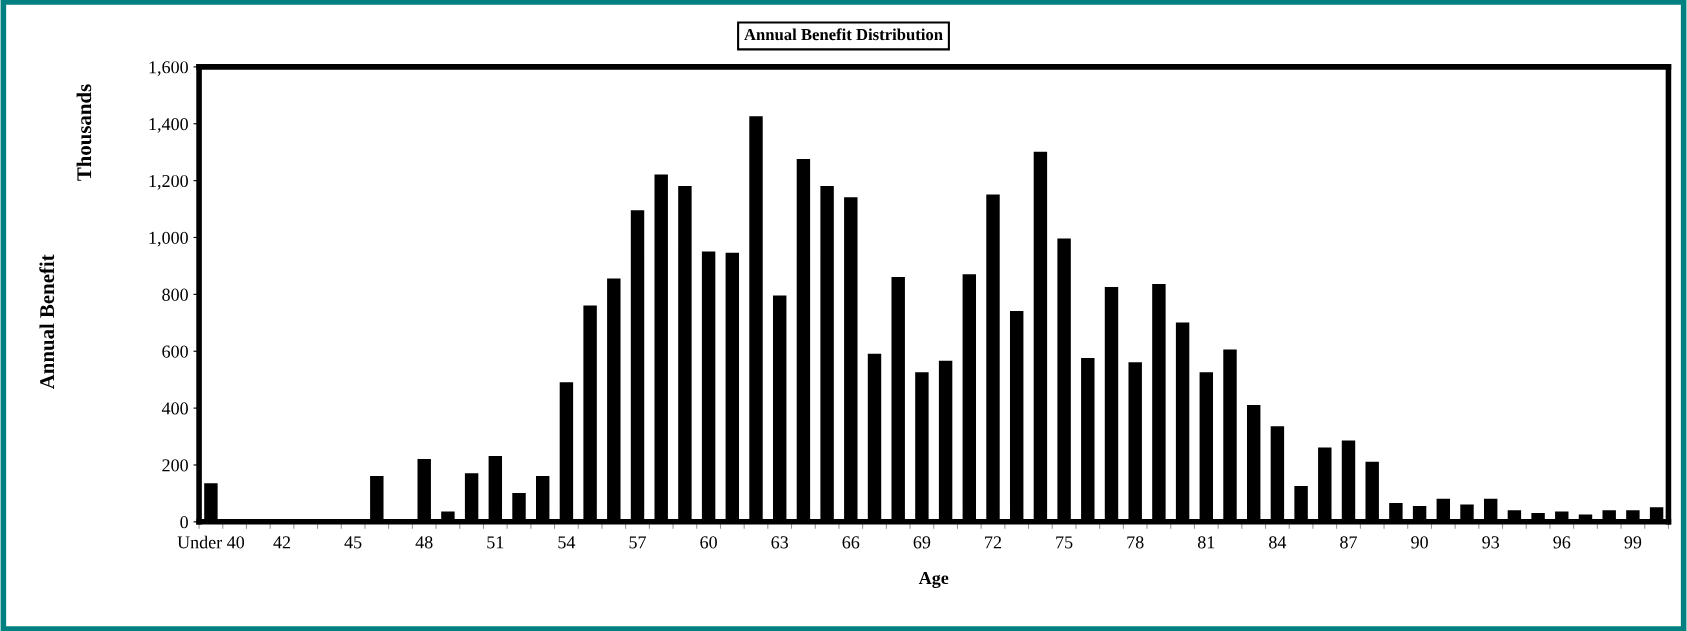  Describe the element at coordinates (780, 542) in the screenshot. I see `x-tick-label: 63` at that location.